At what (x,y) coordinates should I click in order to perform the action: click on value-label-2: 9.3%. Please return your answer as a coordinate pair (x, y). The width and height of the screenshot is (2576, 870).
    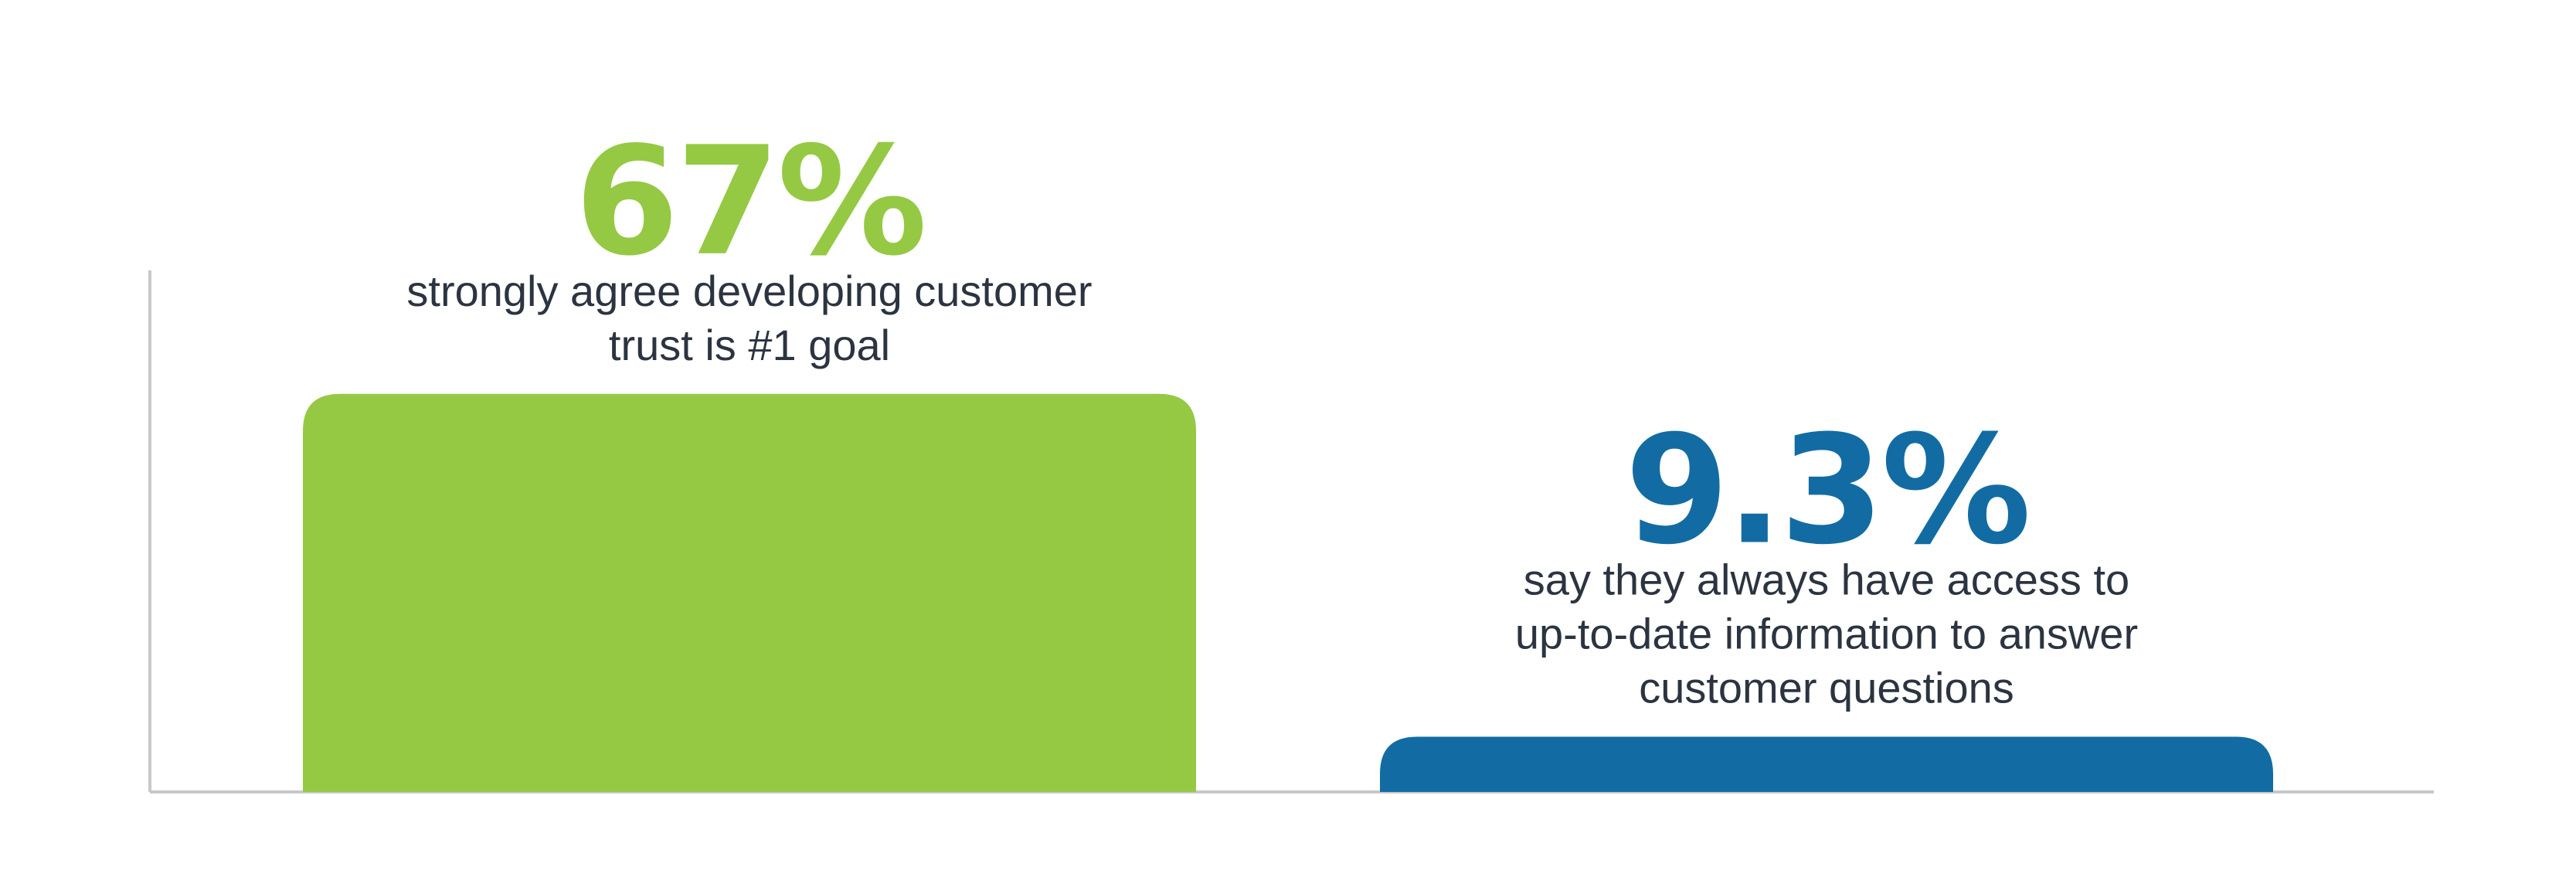
    Looking at the image, I should click on (1826, 490).